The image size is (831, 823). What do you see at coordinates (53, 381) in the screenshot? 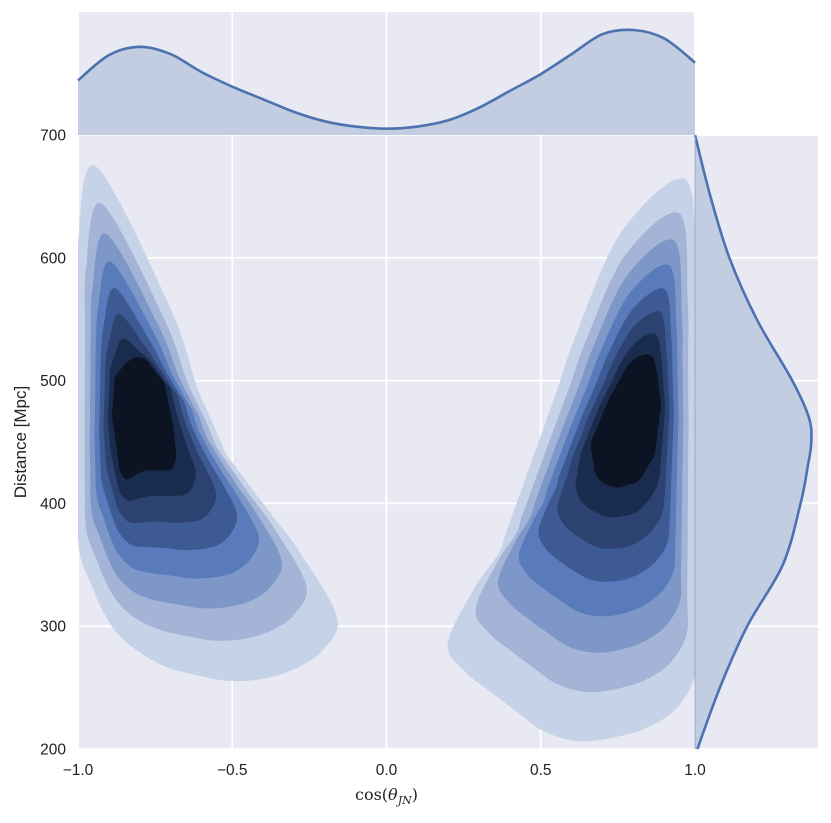
I see `y-tick-label: 500` at bounding box center [53, 381].